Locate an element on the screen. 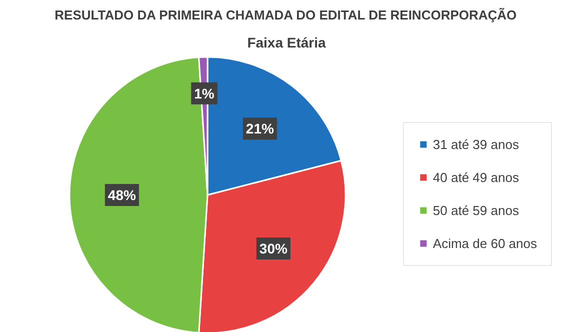  legend-label: Acima de 60 anos is located at coordinates (484, 243).